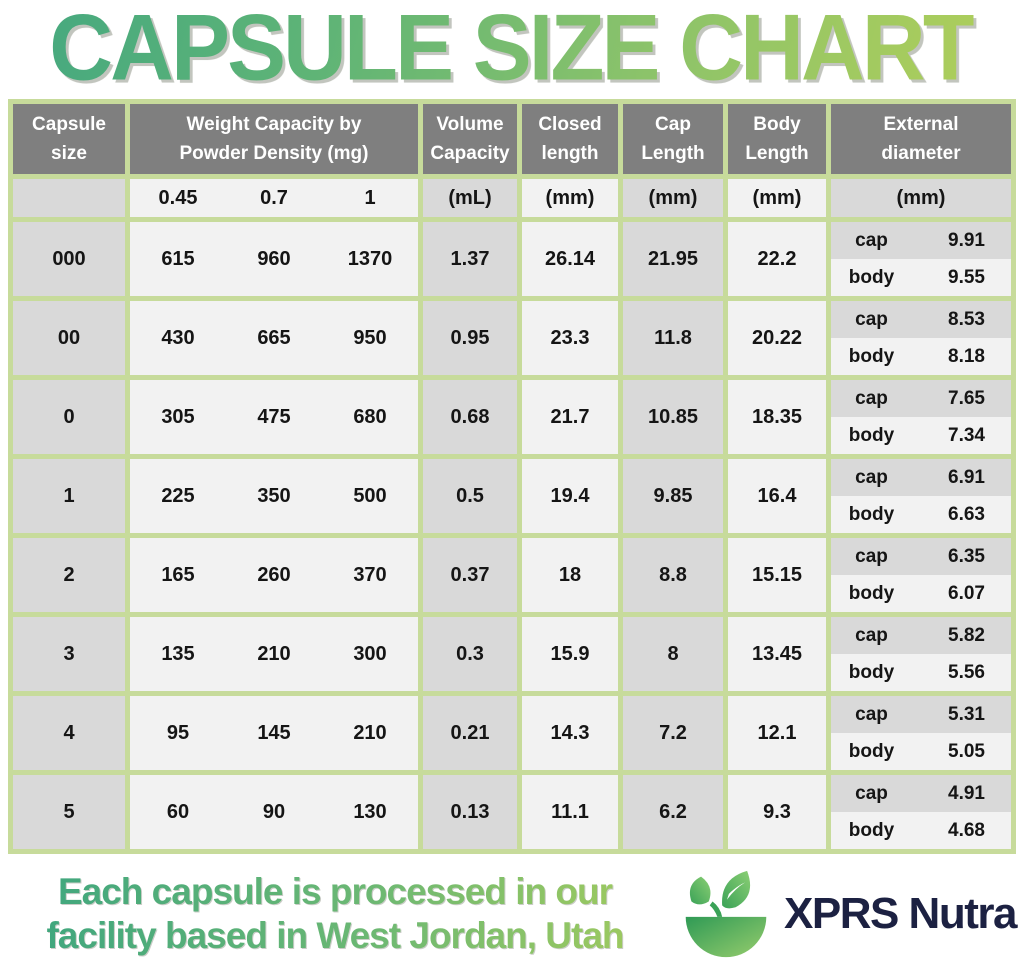 The width and height of the screenshot is (1024, 966). What do you see at coordinates (673, 733) in the screenshot?
I see `table-row-cap-length: 7.2` at bounding box center [673, 733].